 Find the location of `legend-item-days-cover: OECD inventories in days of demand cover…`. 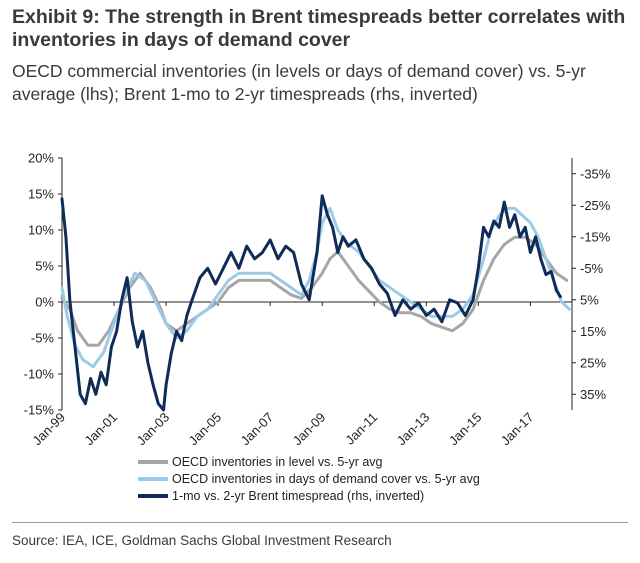

legend-item-days-cover: OECD inventories in days of demand cover… is located at coordinates (326, 479).